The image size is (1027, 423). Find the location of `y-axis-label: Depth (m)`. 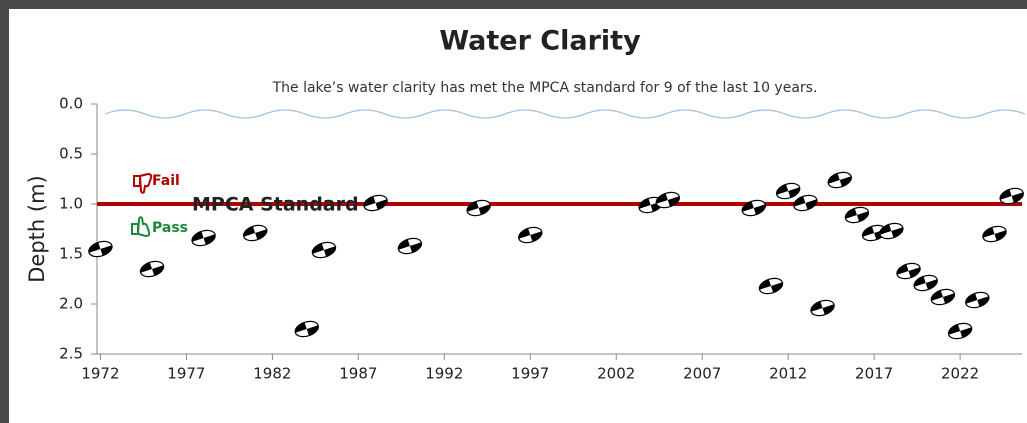

y-axis-label: Depth (m) is located at coordinates (37, 228).